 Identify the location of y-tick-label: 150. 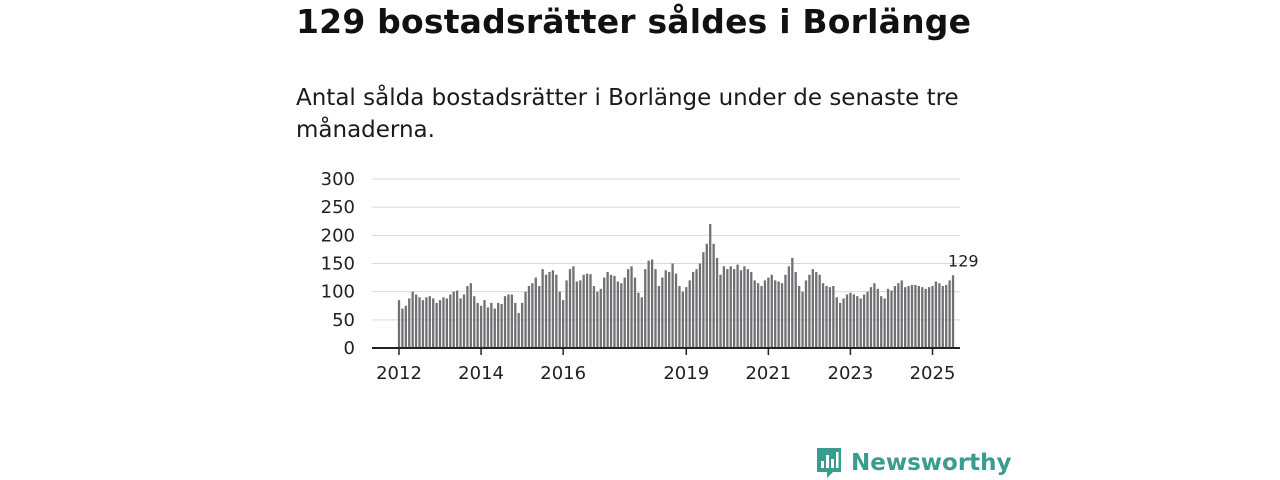
(338, 264).